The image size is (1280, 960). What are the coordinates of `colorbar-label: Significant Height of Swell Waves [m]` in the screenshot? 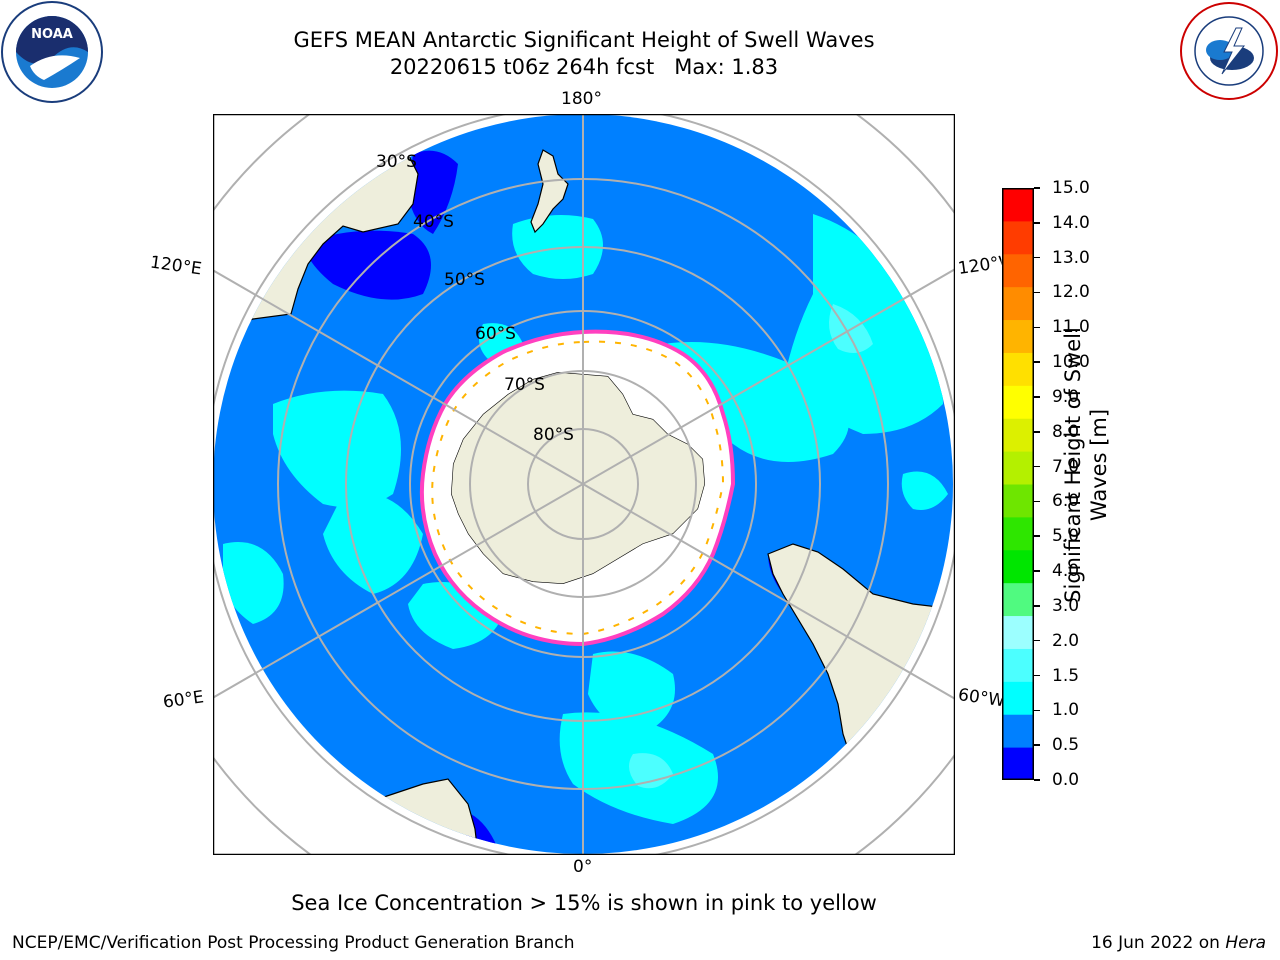 It's located at (1086, 465).